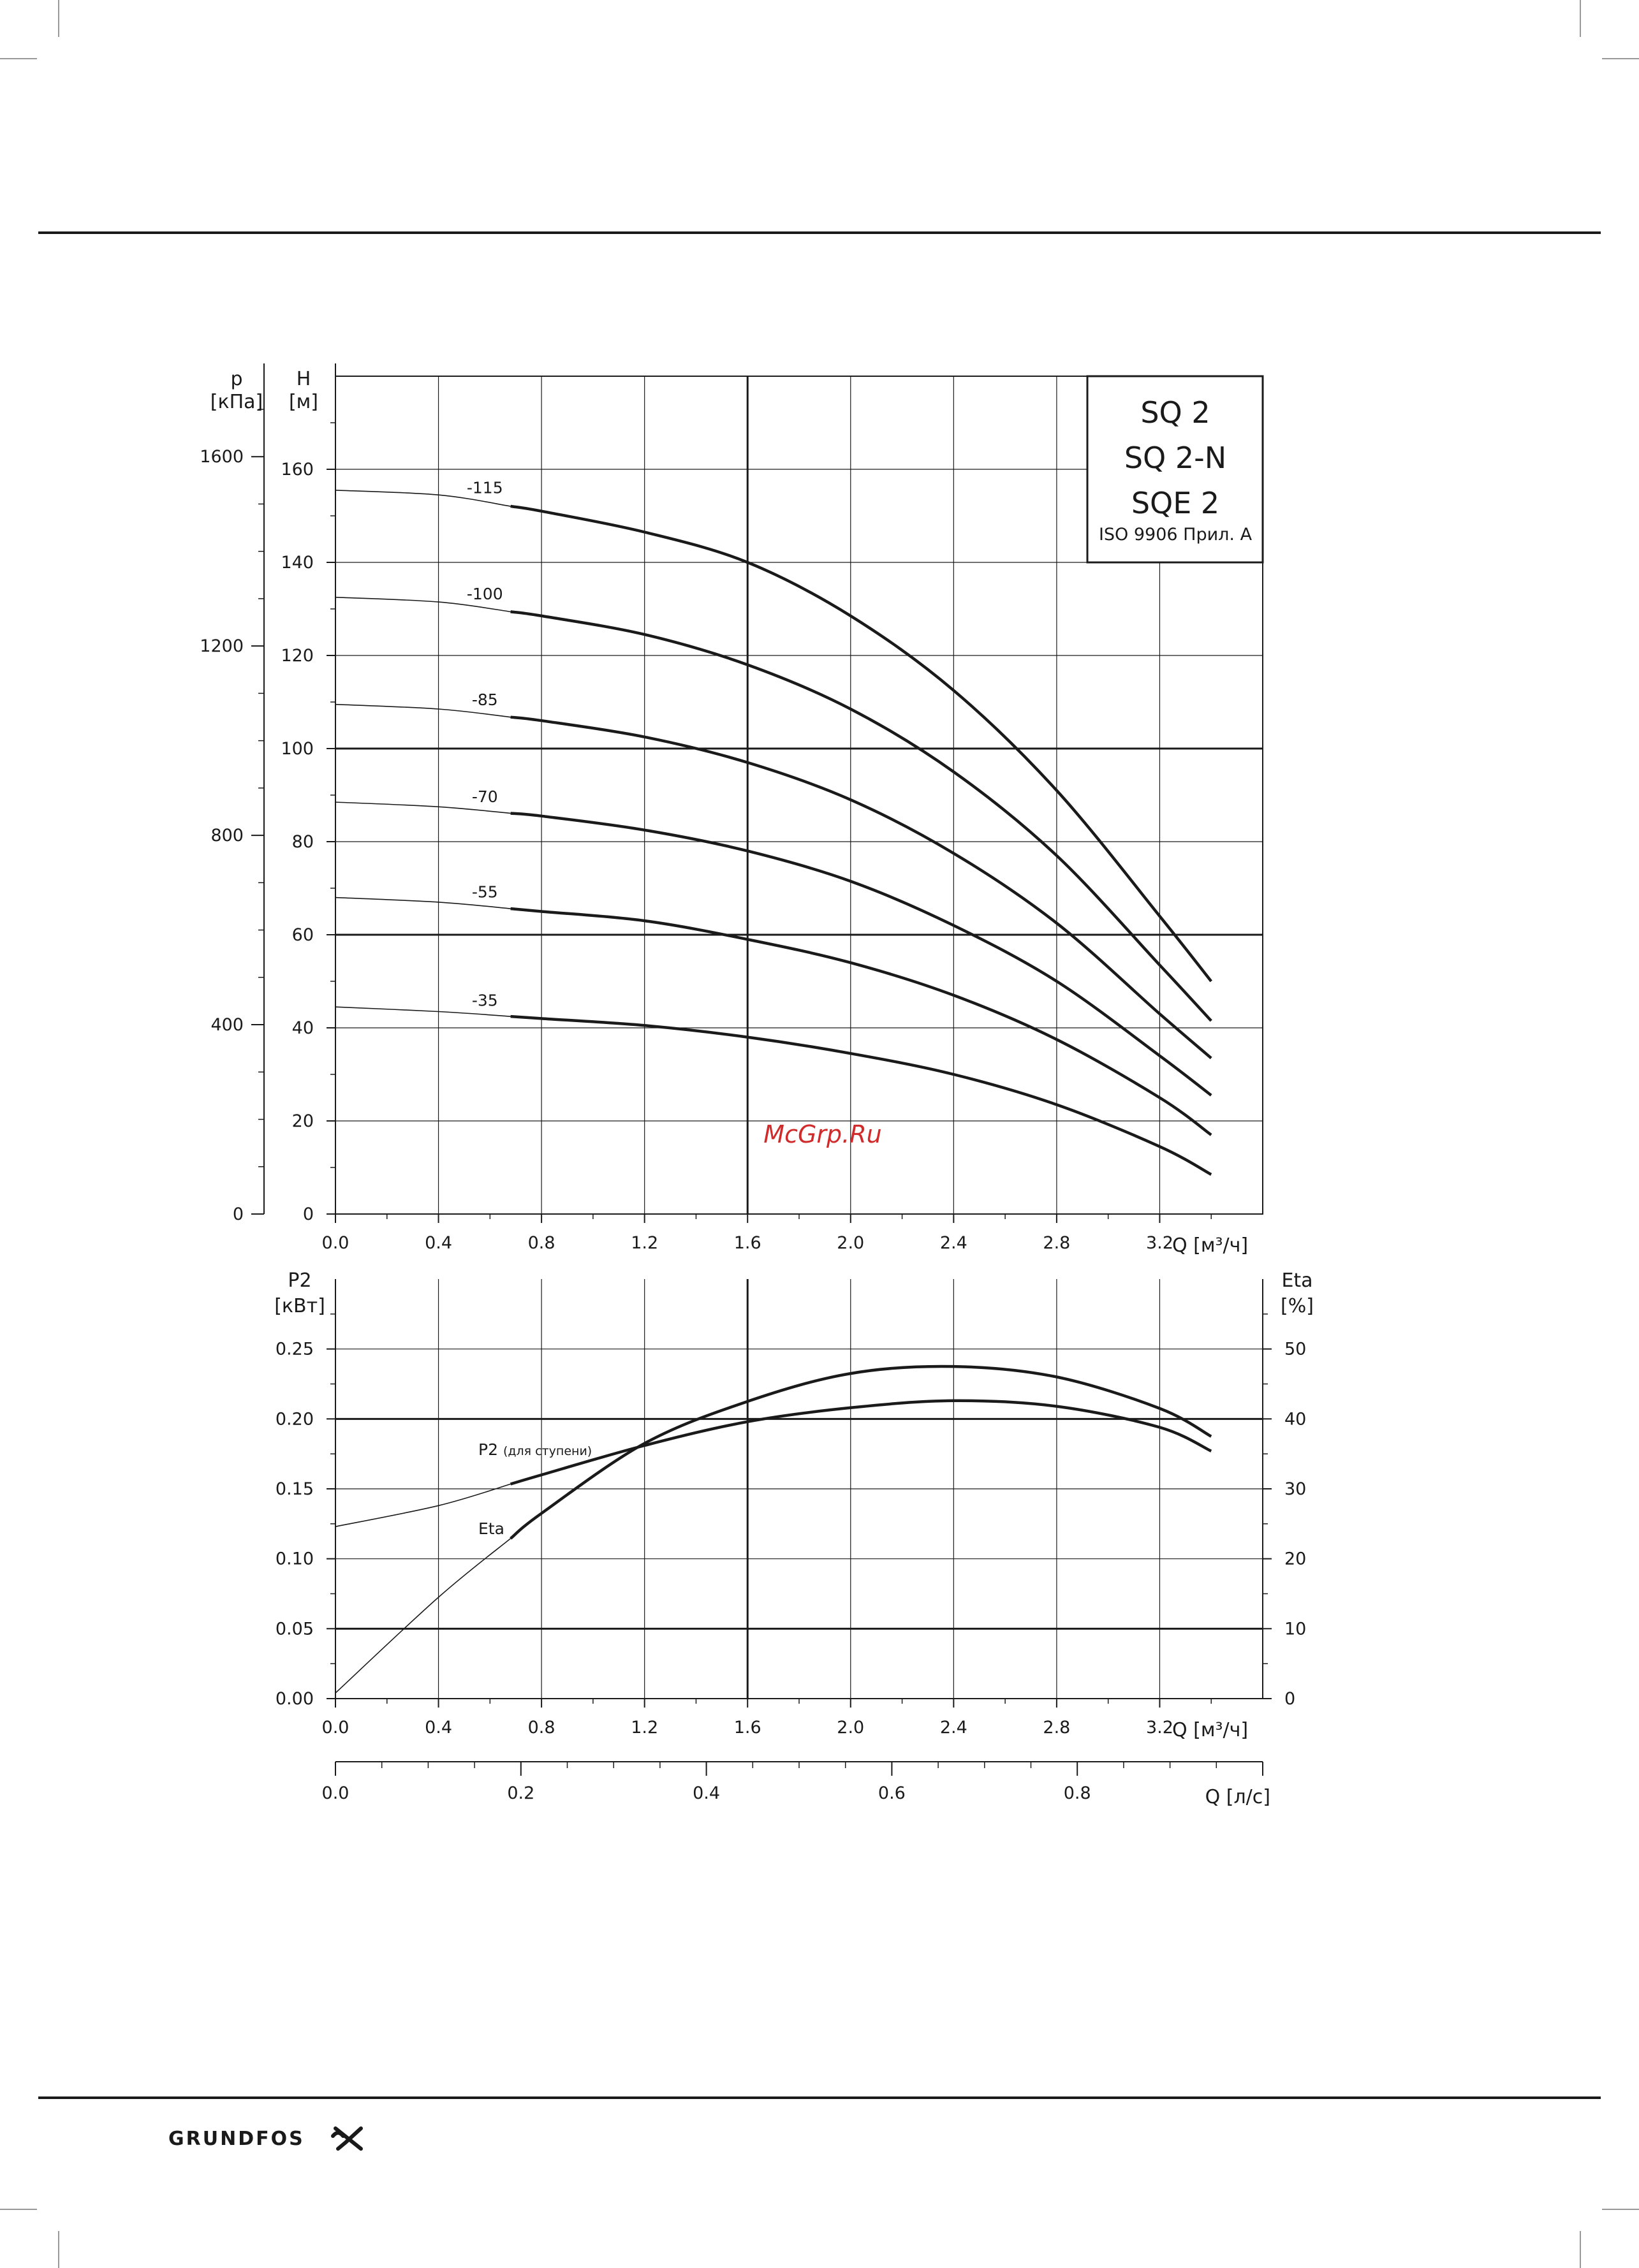  What do you see at coordinates (303, 402) in the screenshot?
I see `h-axis-label-2: [м]` at bounding box center [303, 402].